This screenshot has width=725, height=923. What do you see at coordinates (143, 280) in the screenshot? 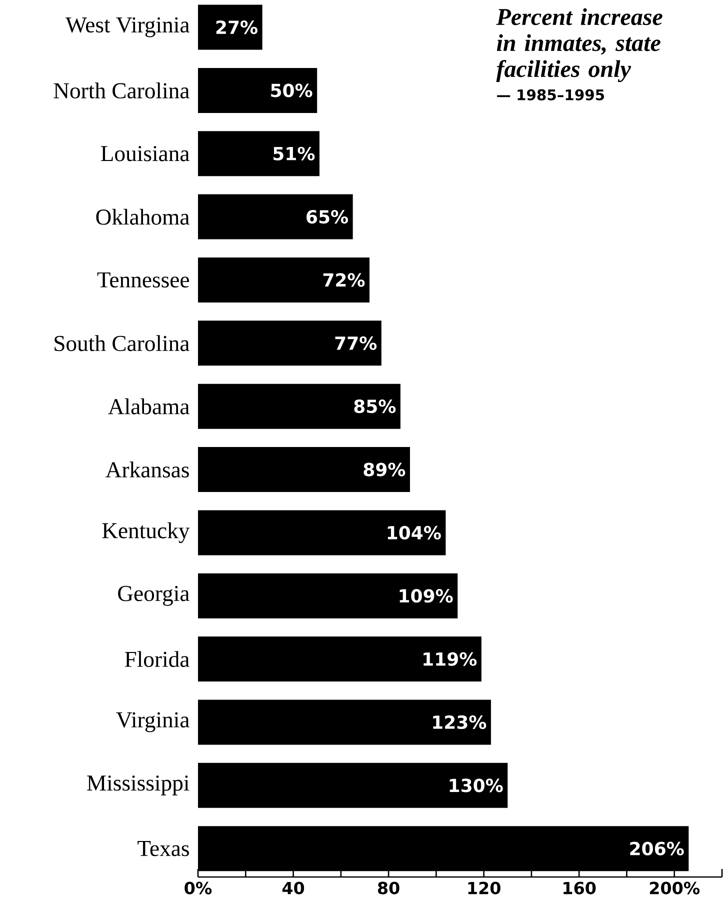
I see `y-tick-label: Tennessee` at bounding box center [143, 280].